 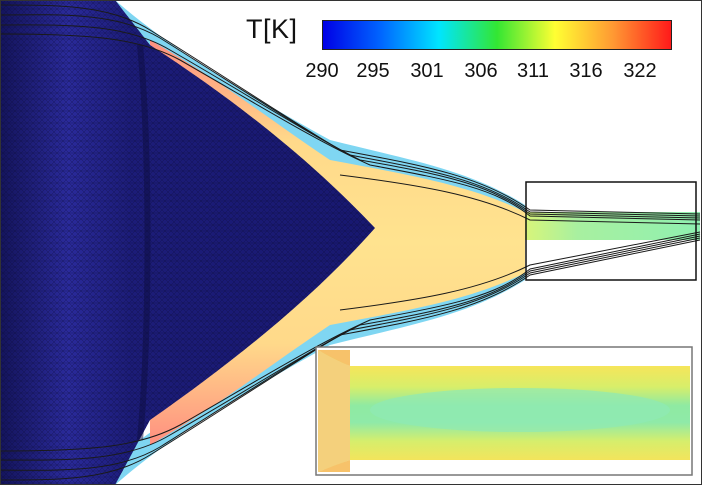 I want to click on temperature-colorbar, so click(x=497, y=35).